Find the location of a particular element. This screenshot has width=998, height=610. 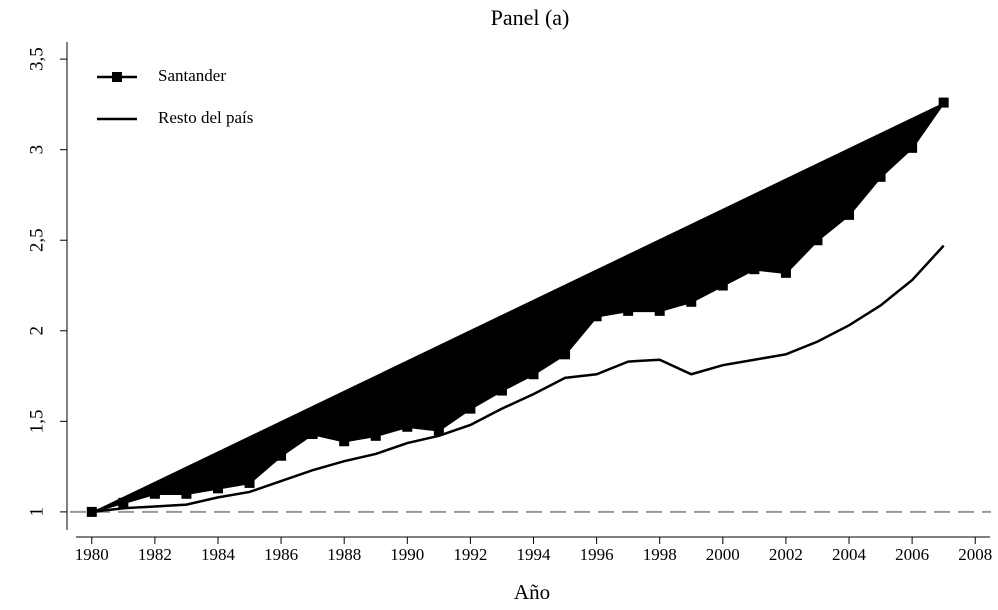

x-tick-label: 1984 is located at coordinates (218, 554).